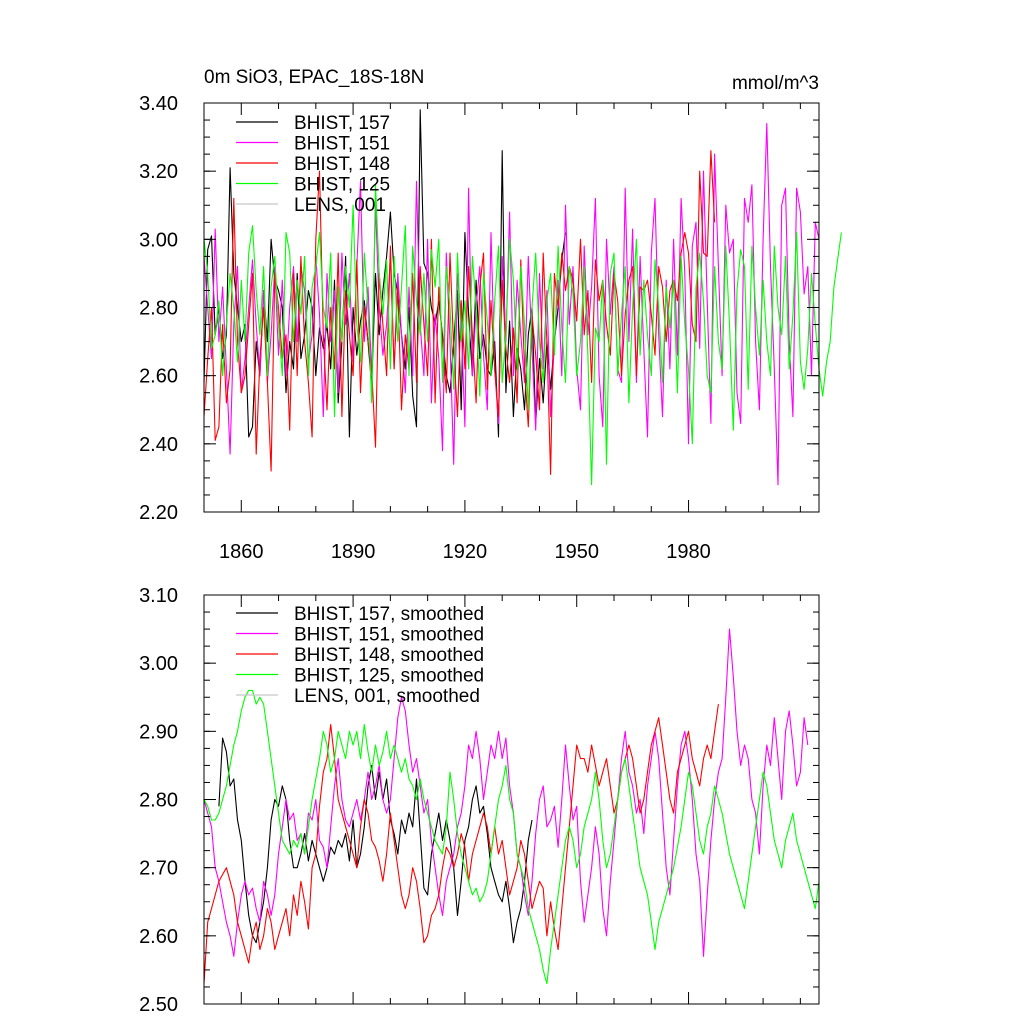 This screenshot has height=1024, width=1024. I want to click on legend-label: LENS, 001, smoothed, so click(387, 696).